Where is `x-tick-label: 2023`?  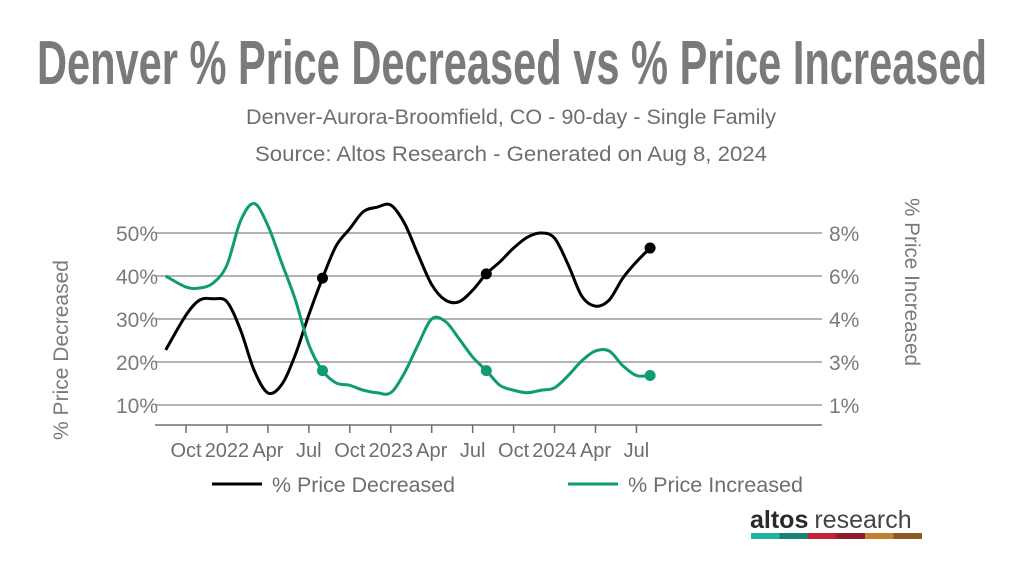 x-tick-label: 2023 is located at coordinates (391, 451).